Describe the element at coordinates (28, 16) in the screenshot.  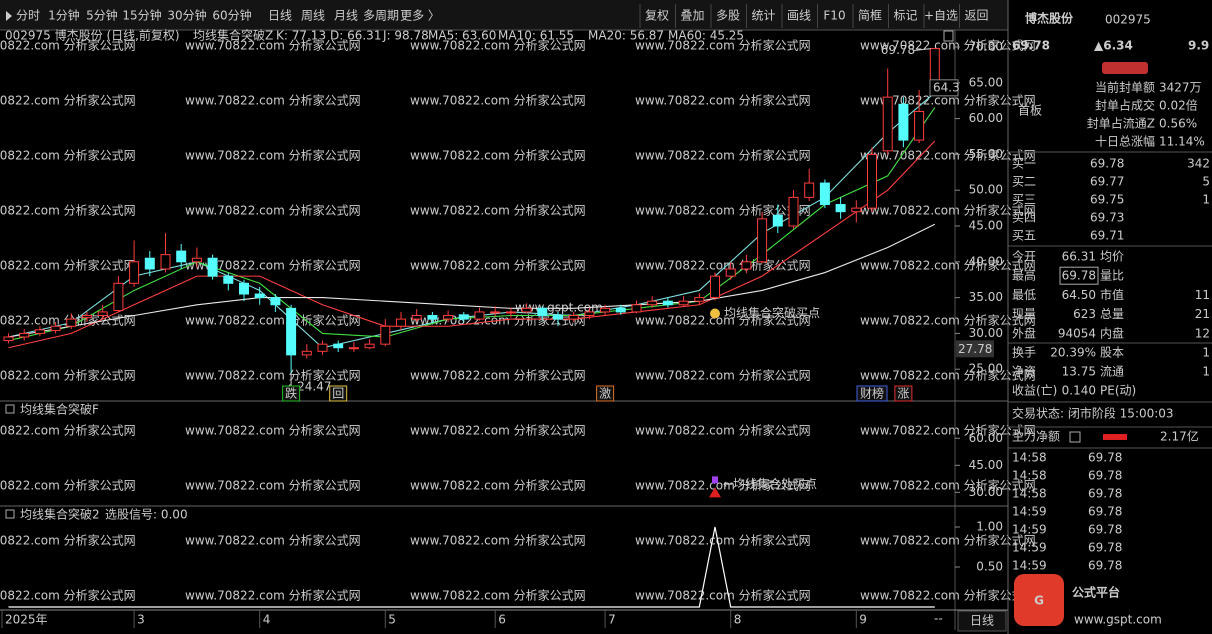
I see `period-tab: 分时` at that location.